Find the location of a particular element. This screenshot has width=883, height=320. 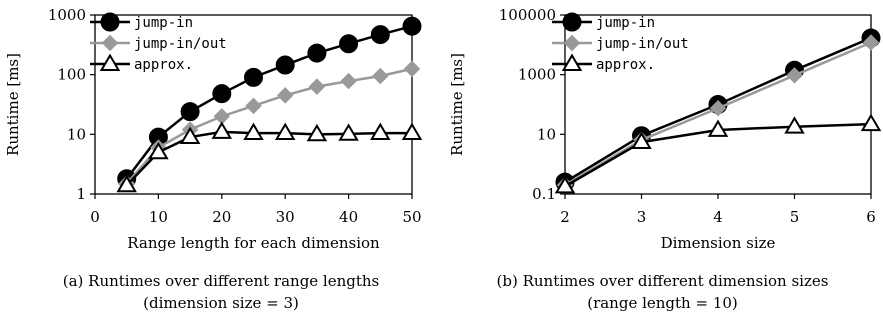

chart-a-legend-label: jump-in is located at coordinates (163, 23).